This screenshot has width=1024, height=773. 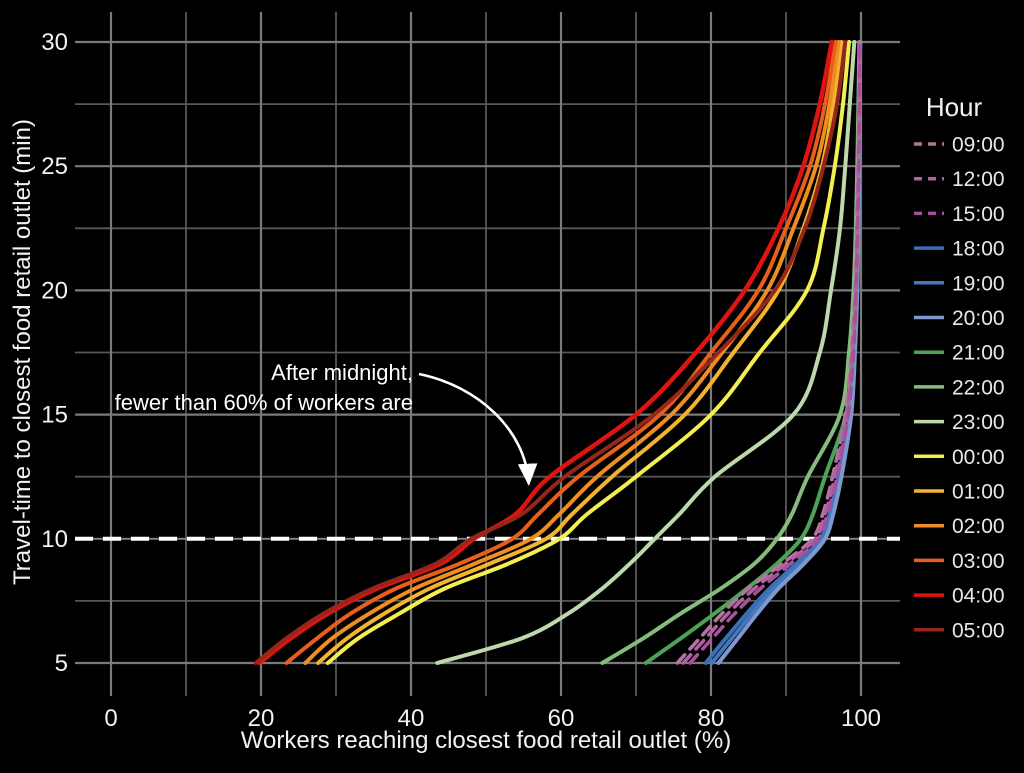 I want to click on legend-label: 20:00, so click(x=978, y=318).